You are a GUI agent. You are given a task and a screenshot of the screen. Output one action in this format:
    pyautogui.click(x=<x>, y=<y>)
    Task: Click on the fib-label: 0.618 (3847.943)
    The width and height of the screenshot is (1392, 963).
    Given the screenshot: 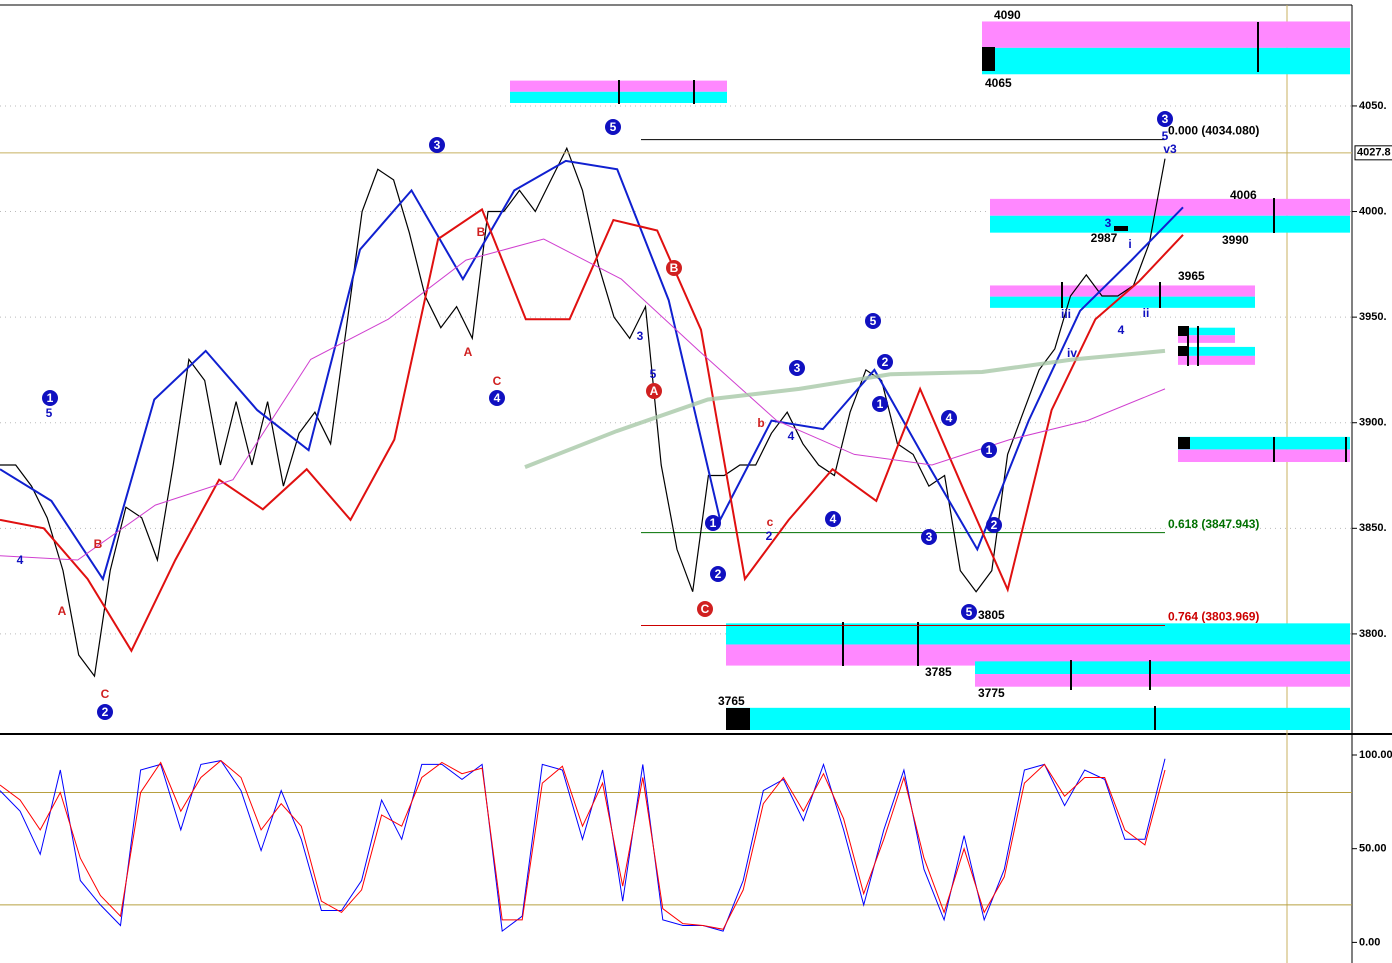 What is the action you would take?
    pyautogui.click(x=1213, y=524)
    